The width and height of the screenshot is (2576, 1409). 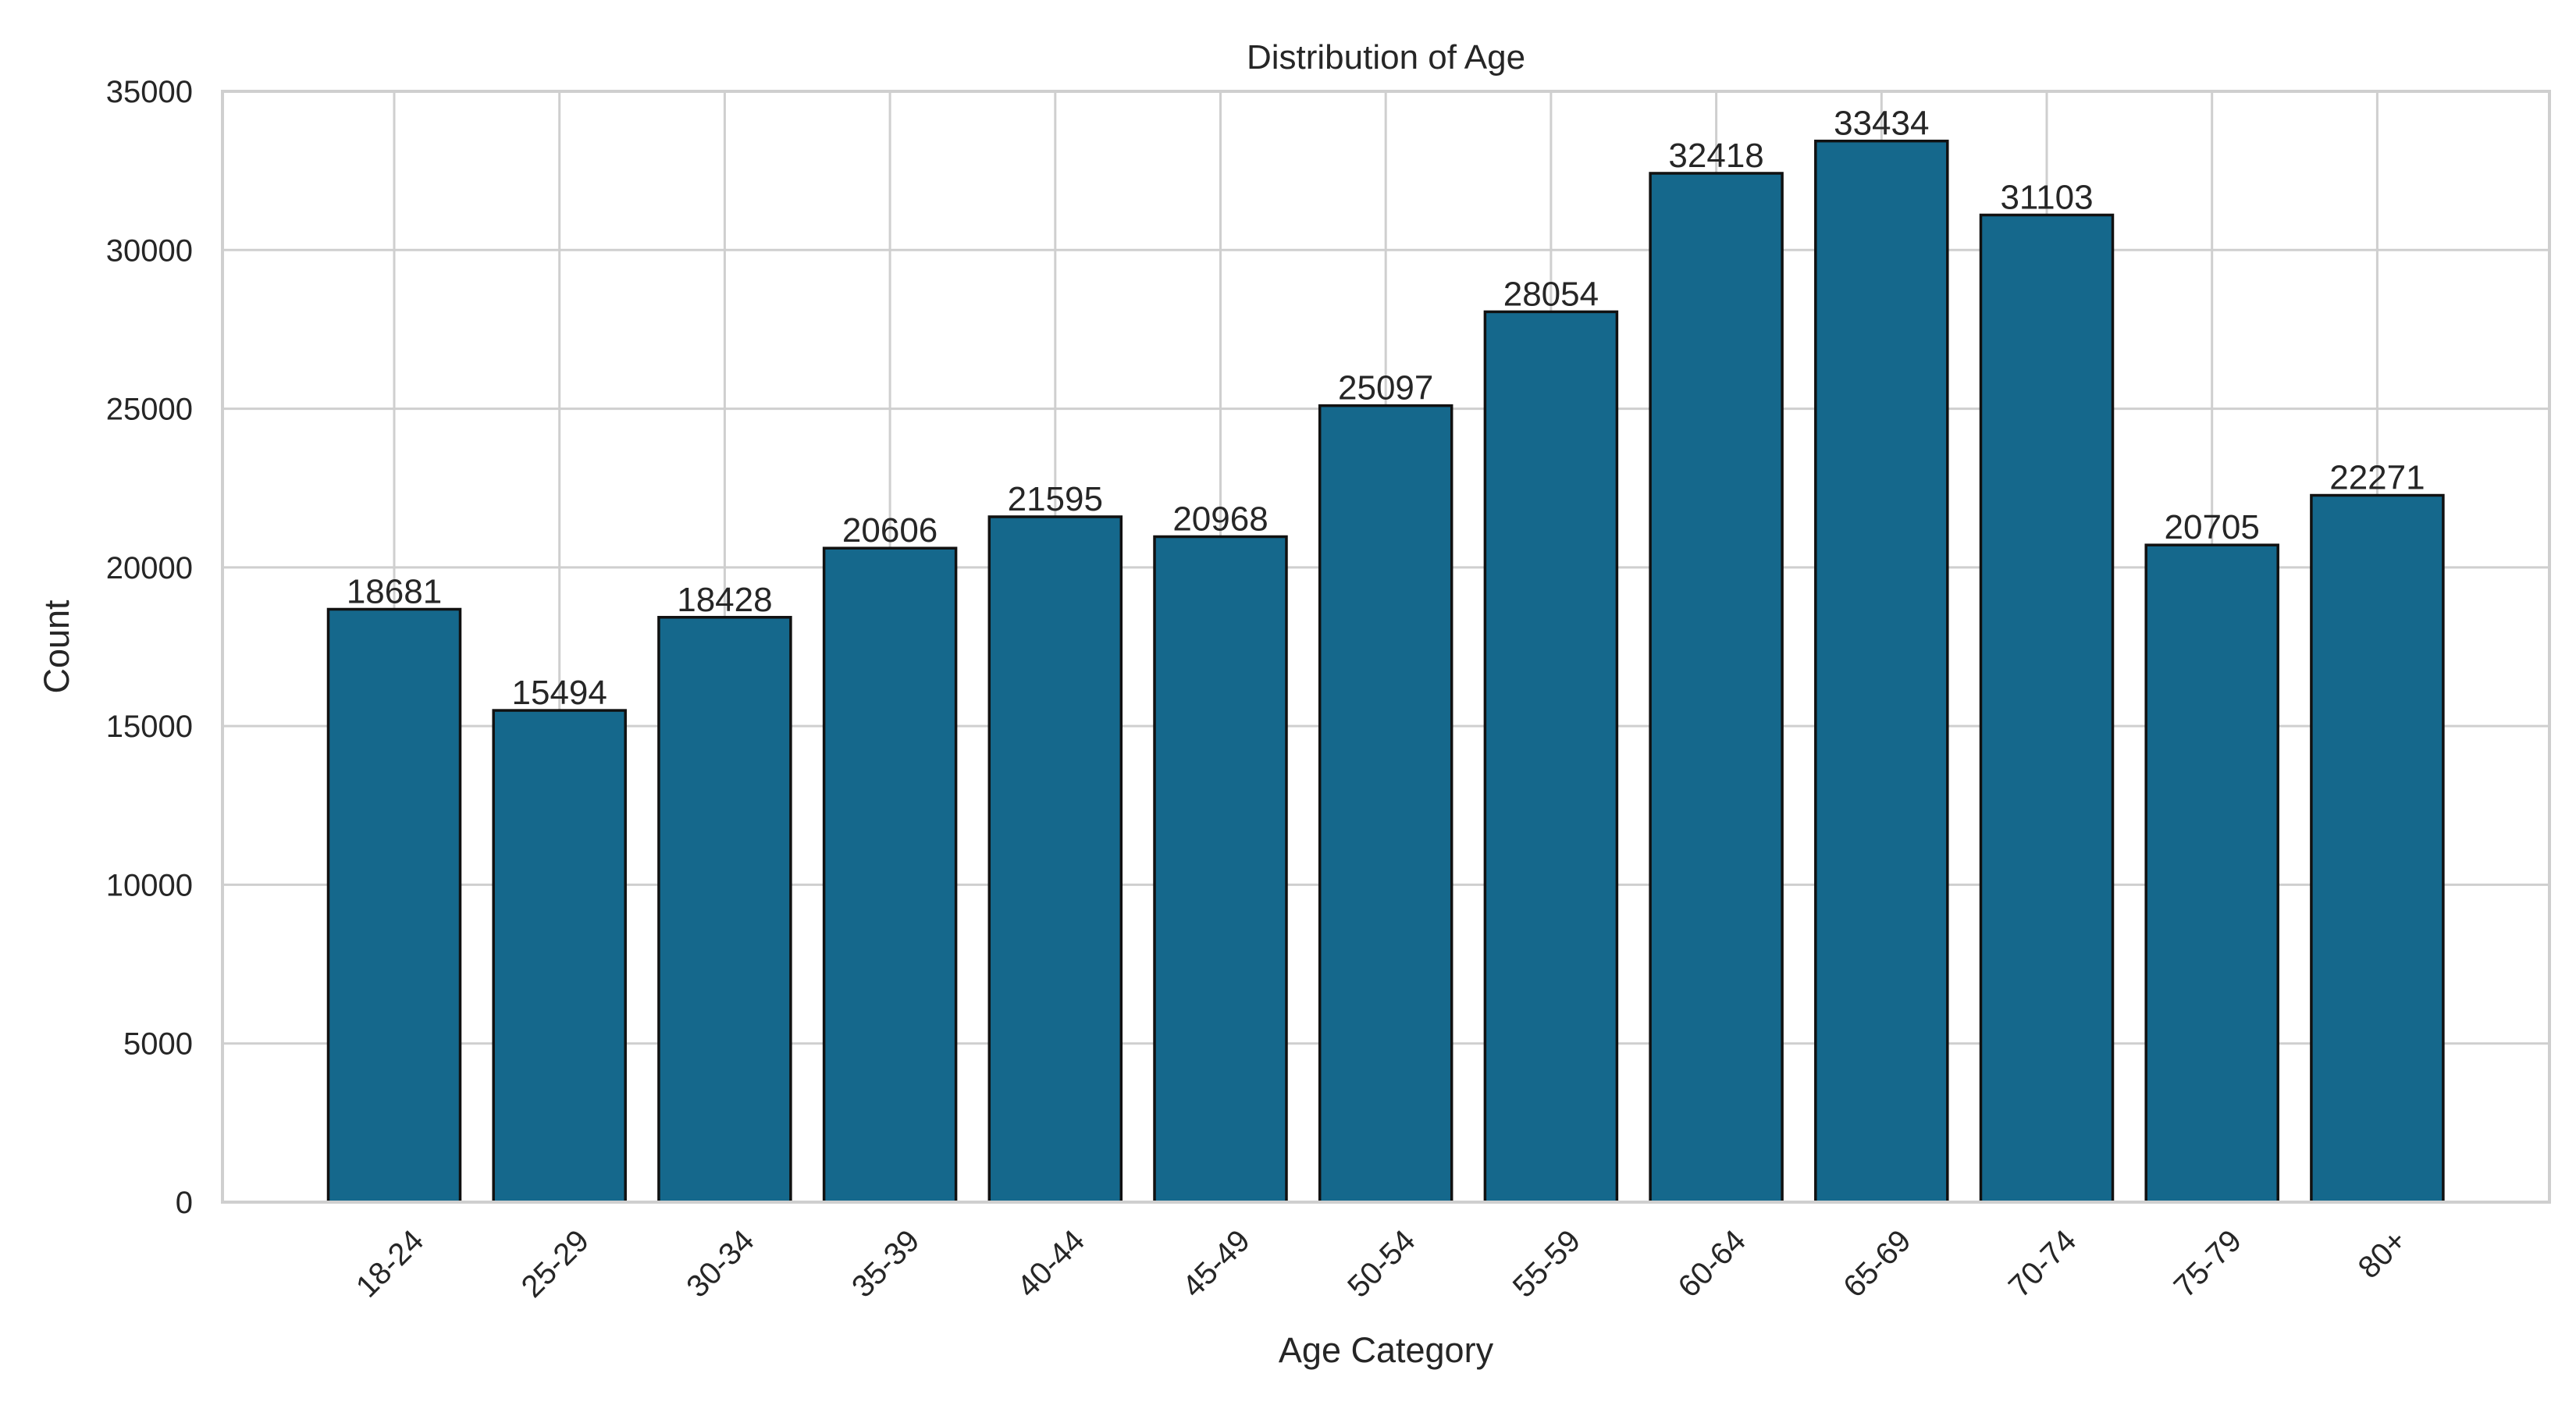 What do you see at coordinates (2377, 848) in the screenshot?
I see `bar-80+` at bounding box center [2377, 848].